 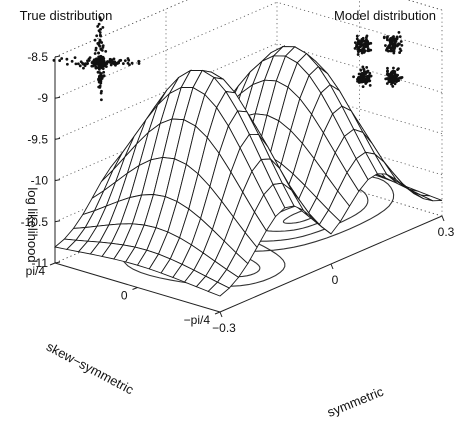 I want to click on side-wall-gridline, so click(x=359, y=68).